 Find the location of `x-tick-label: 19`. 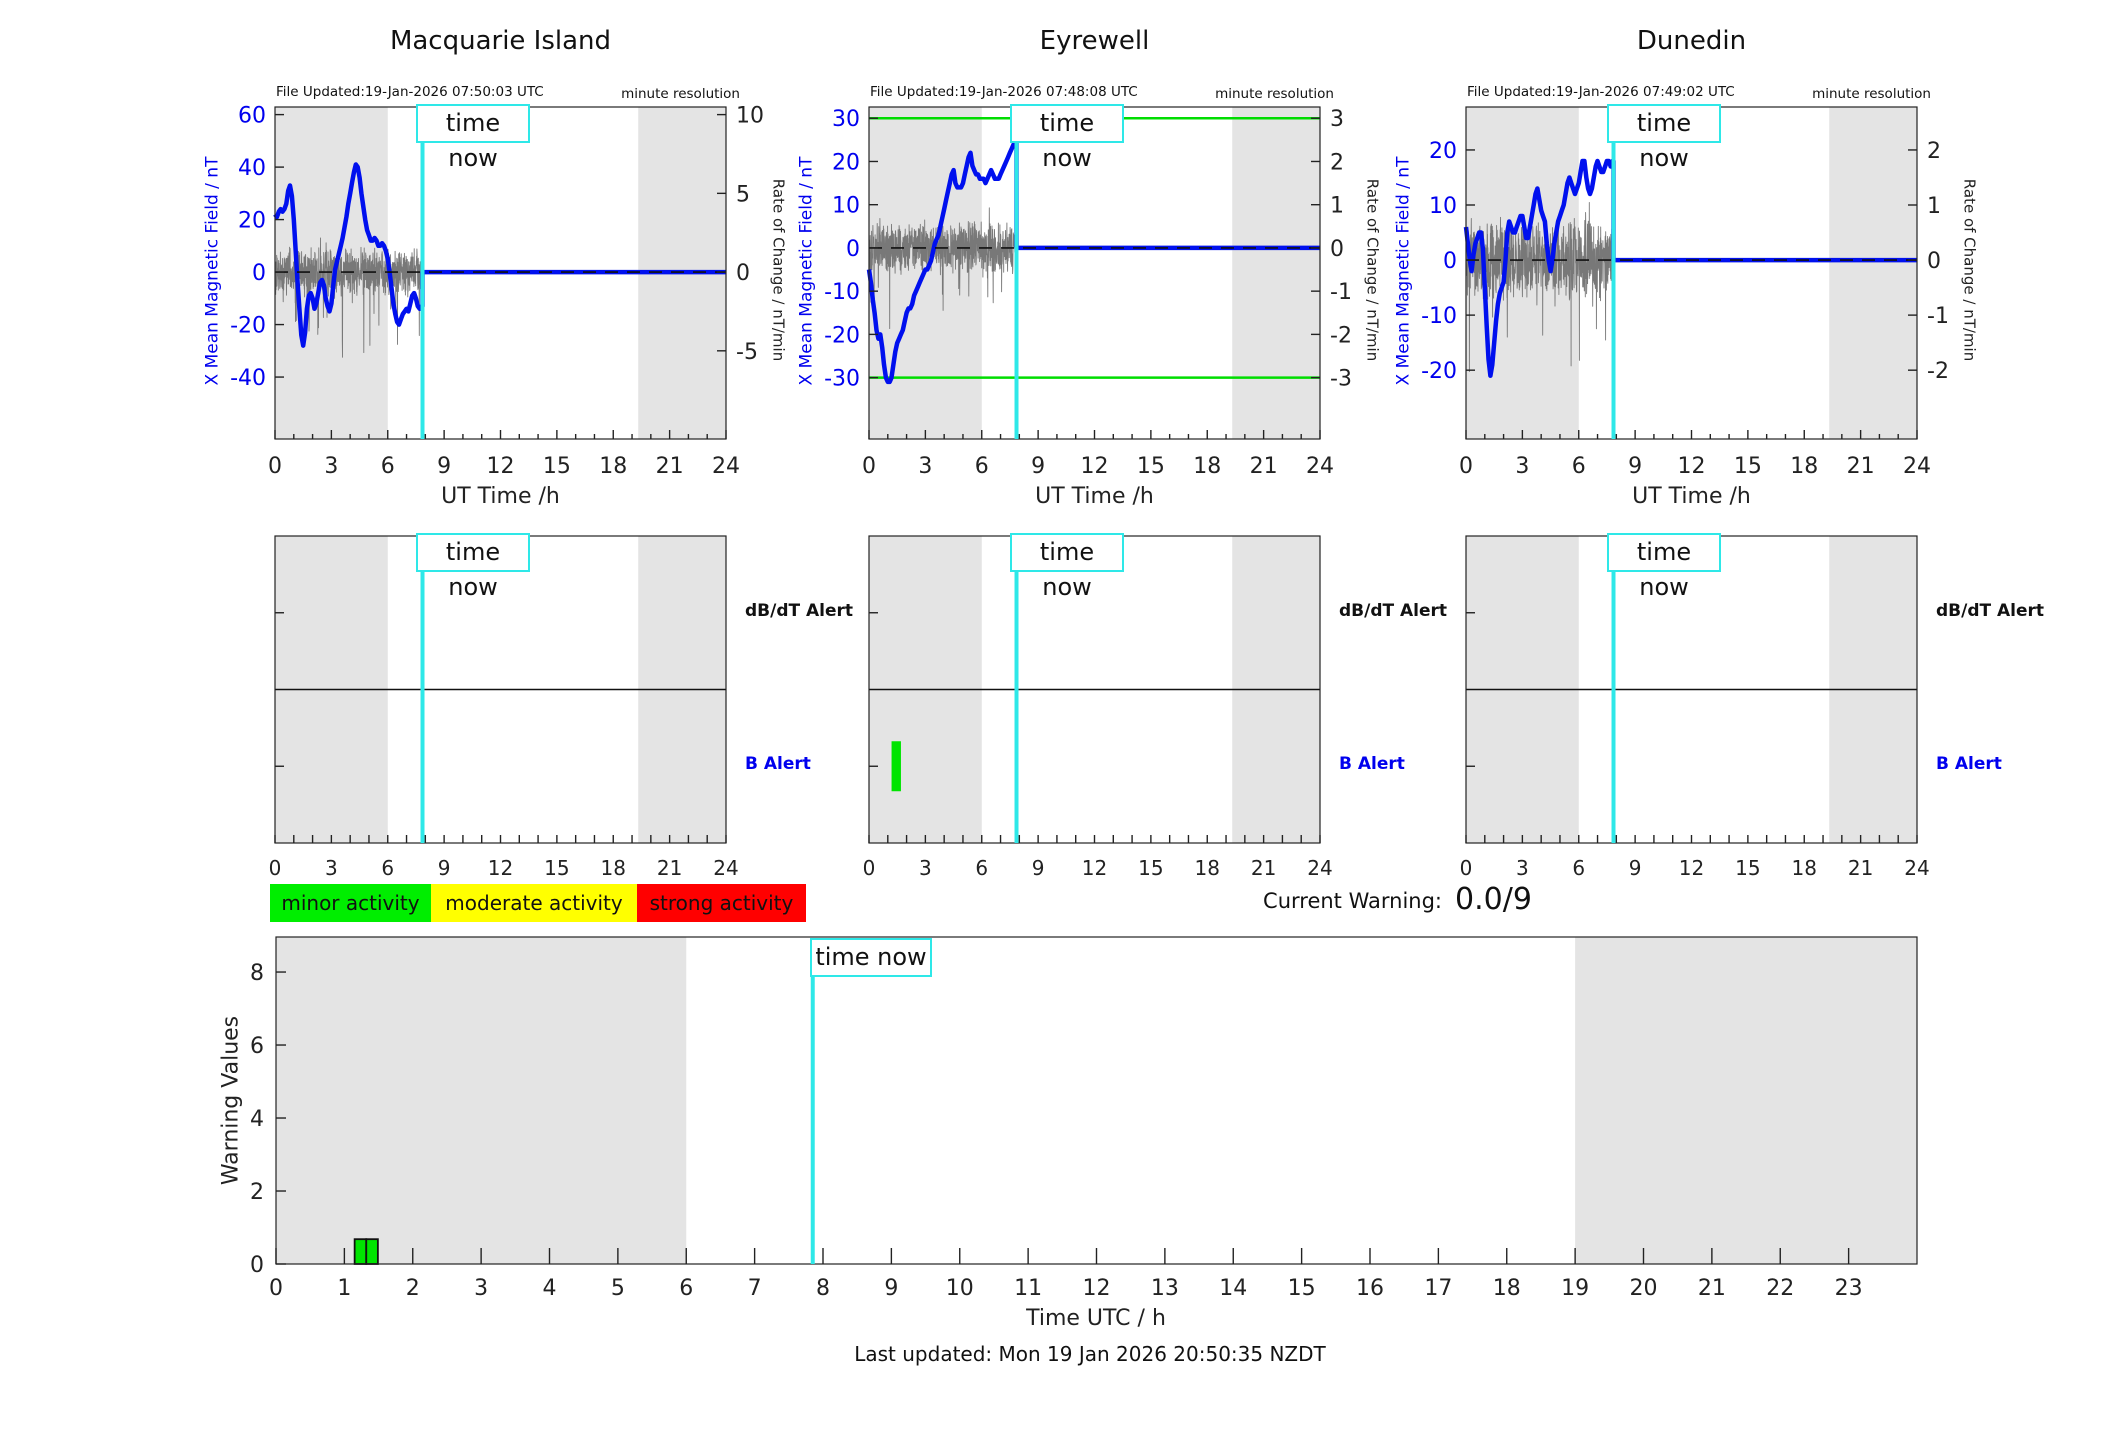

x-tick-label: 19 is located at coordinates (1575, 1288).